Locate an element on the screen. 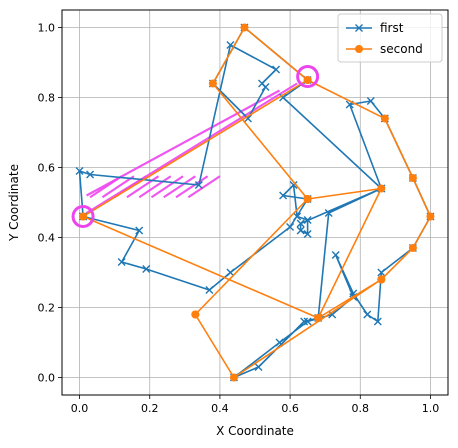  legend-marker-shape-first is located at coordinates (359, 28).